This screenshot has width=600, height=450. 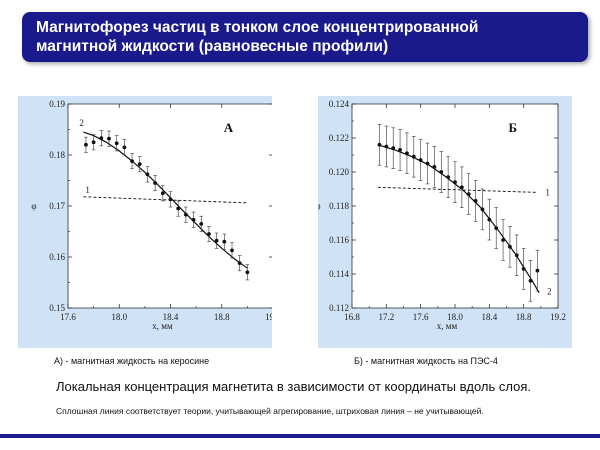 What do you see at coordinates (339, 138) in the screenshot?
I see `y-tick-label: 0.122` at bounding box center [339, 138].